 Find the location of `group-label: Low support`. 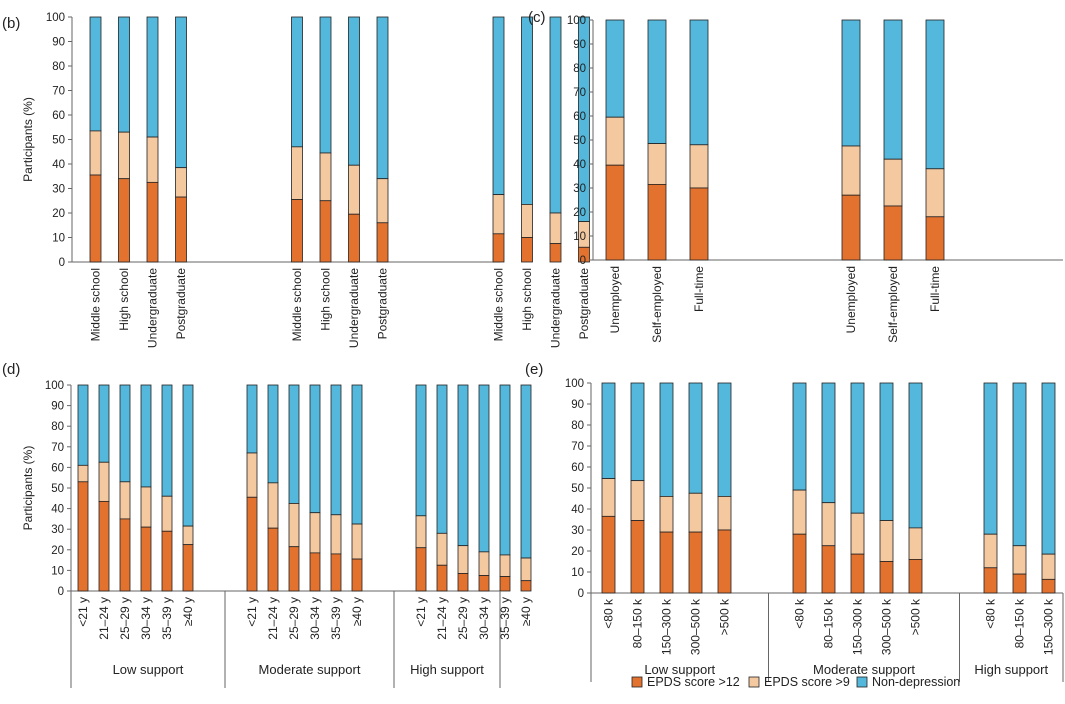

group-label: Low support is located at coordinates (679, 669).